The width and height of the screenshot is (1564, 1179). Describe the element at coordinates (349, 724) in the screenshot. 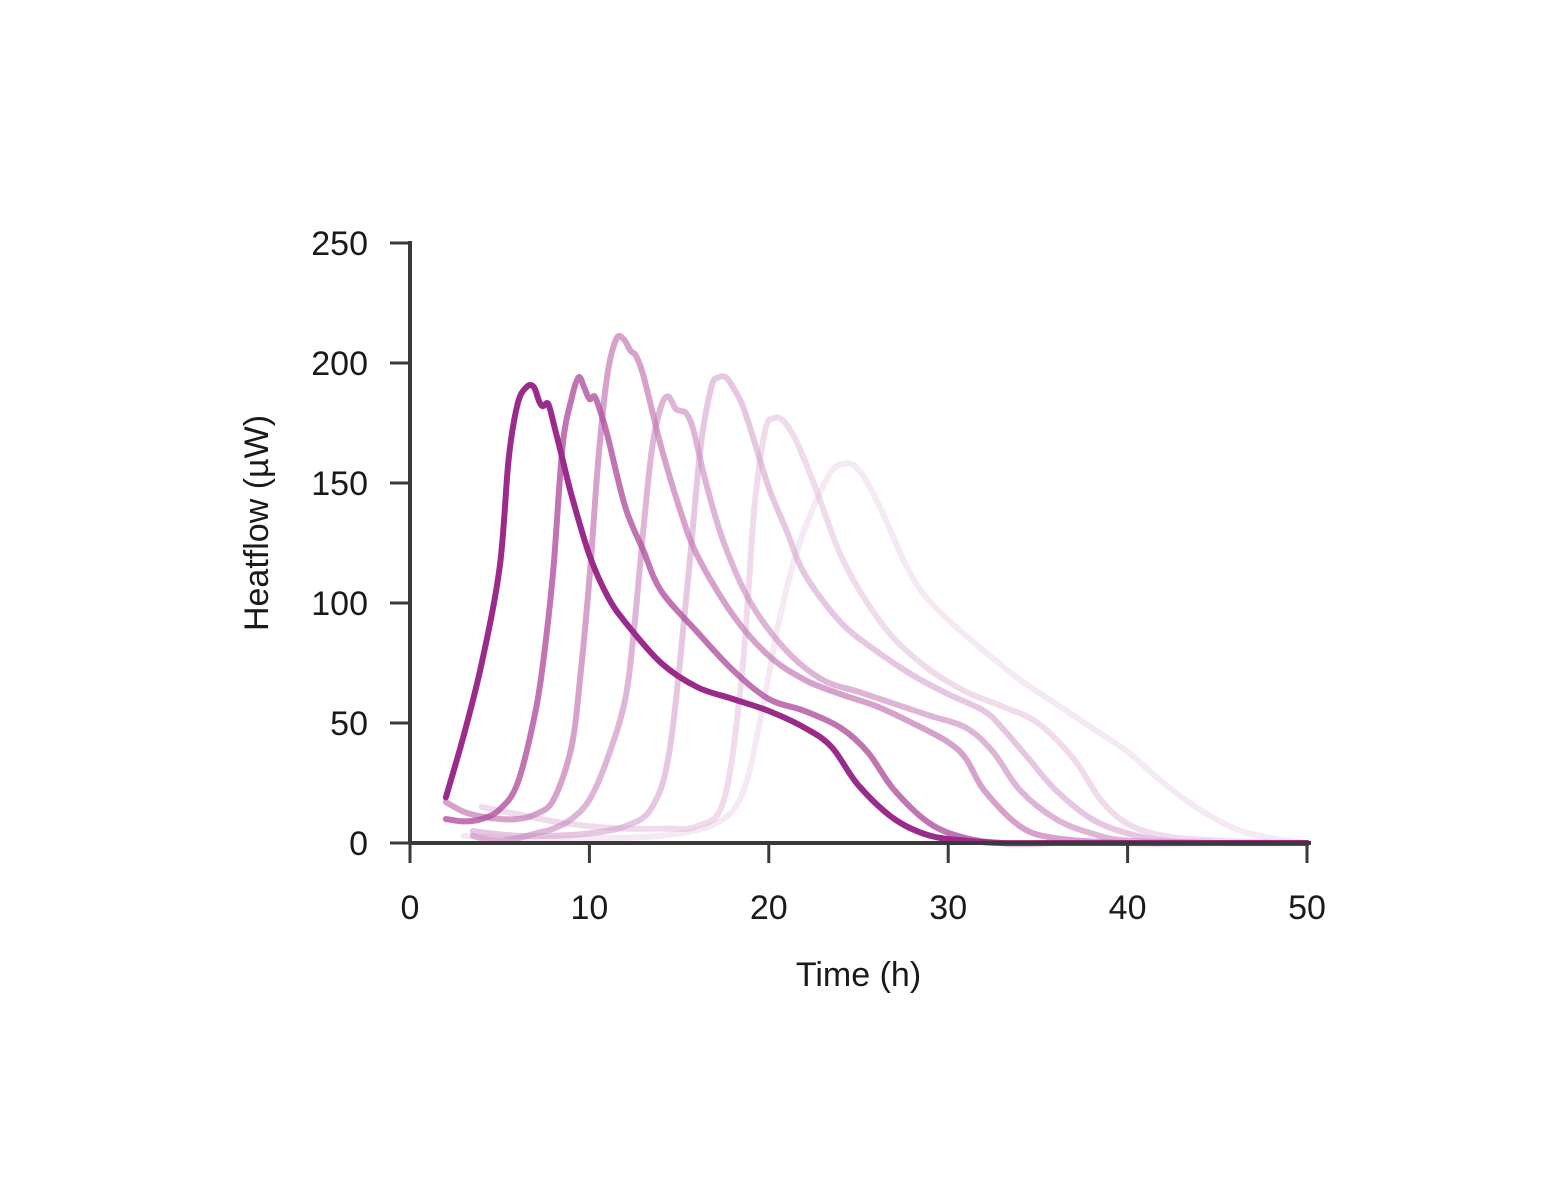

I see `y-tick-label: 50` at that location.